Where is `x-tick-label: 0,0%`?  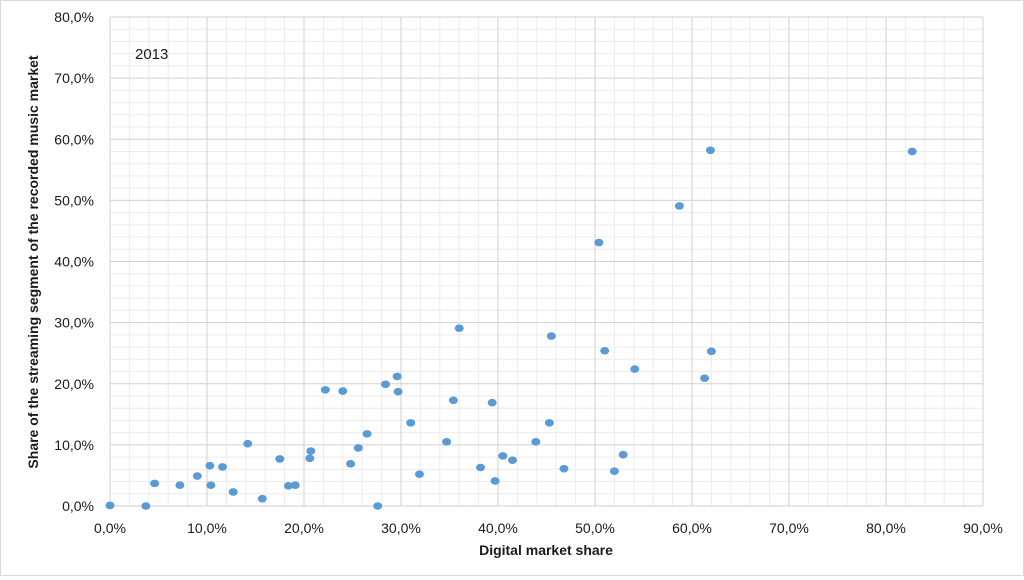 x-tick-label: 0,0% is located at coordinates (110, 528).